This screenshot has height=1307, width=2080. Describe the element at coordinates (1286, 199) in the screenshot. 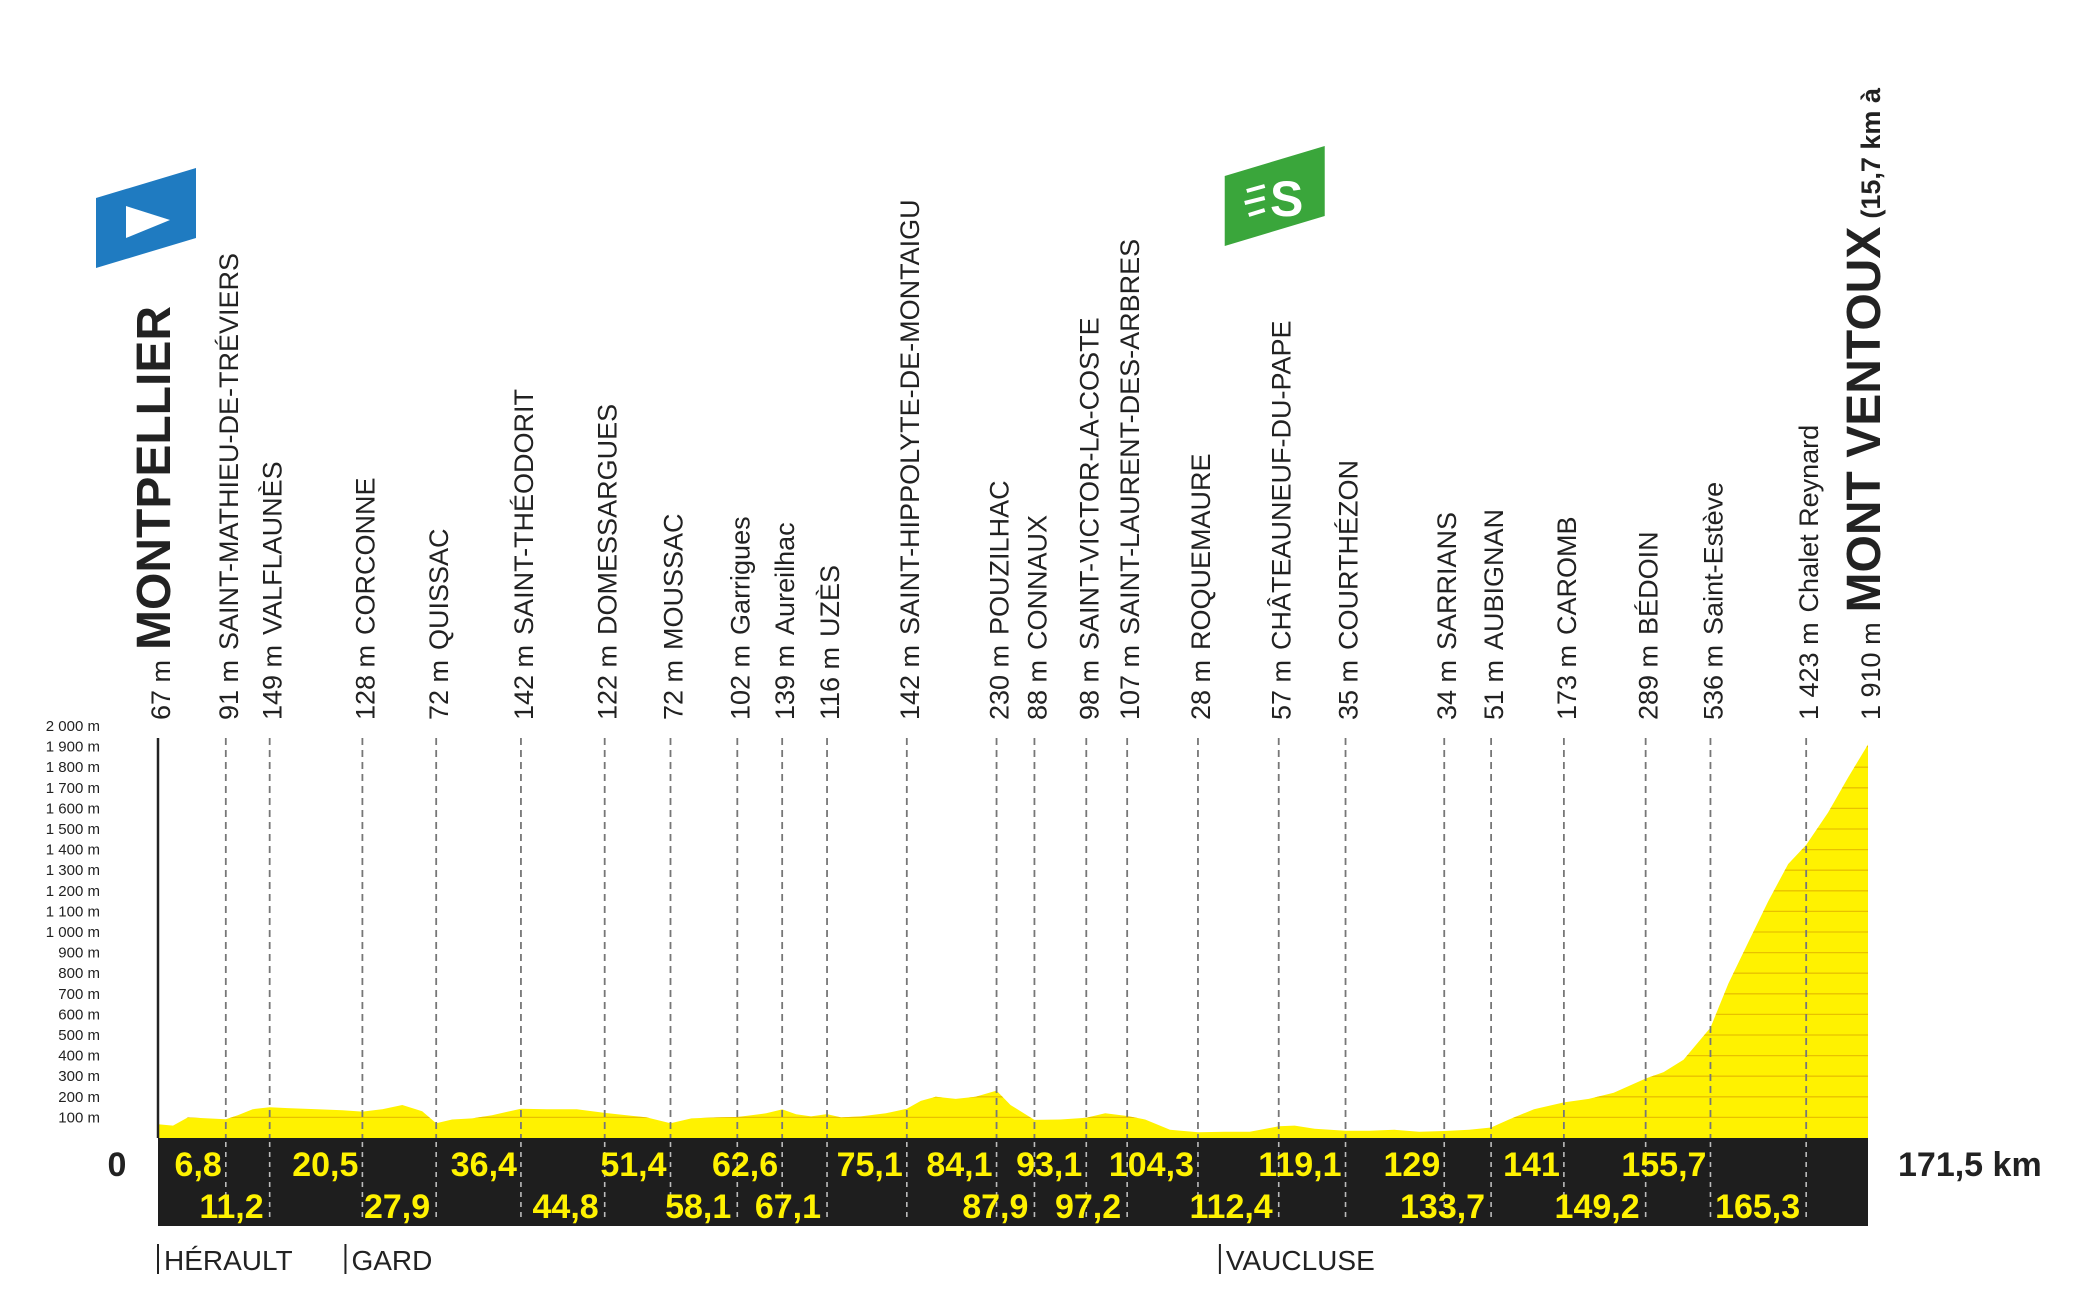

I see `sprint-flag-label: S` at that location.